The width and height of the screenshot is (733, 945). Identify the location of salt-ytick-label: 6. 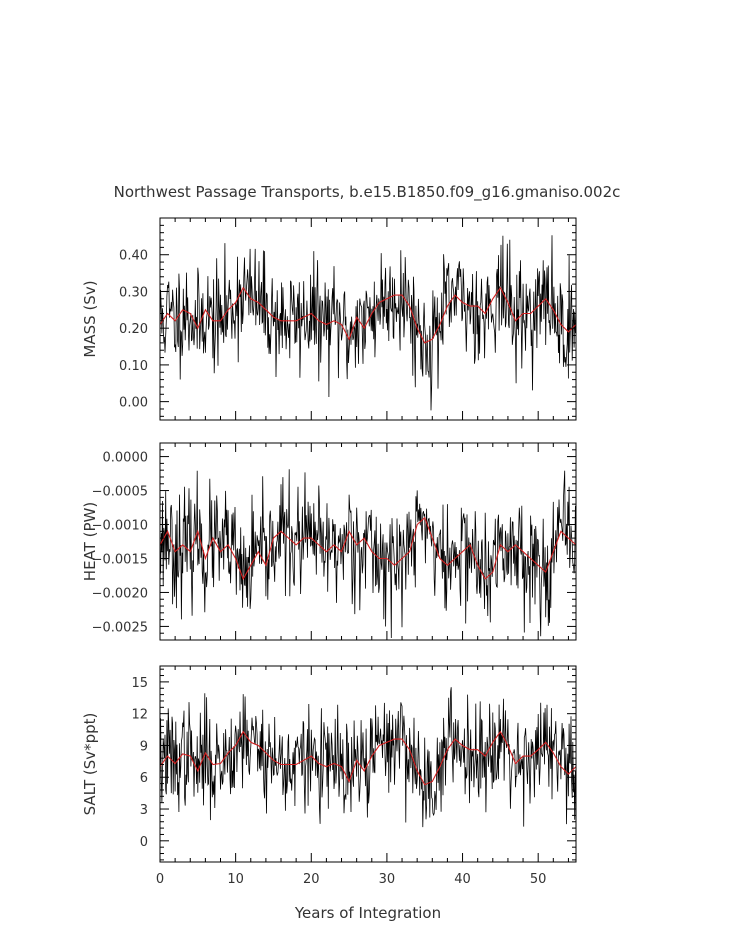
(144, 778).